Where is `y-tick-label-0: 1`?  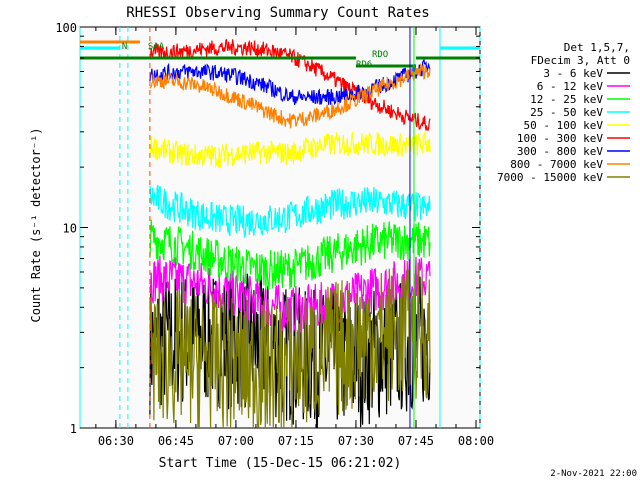
y-tick-label-0: 1 is located at coordinates (73, 429).